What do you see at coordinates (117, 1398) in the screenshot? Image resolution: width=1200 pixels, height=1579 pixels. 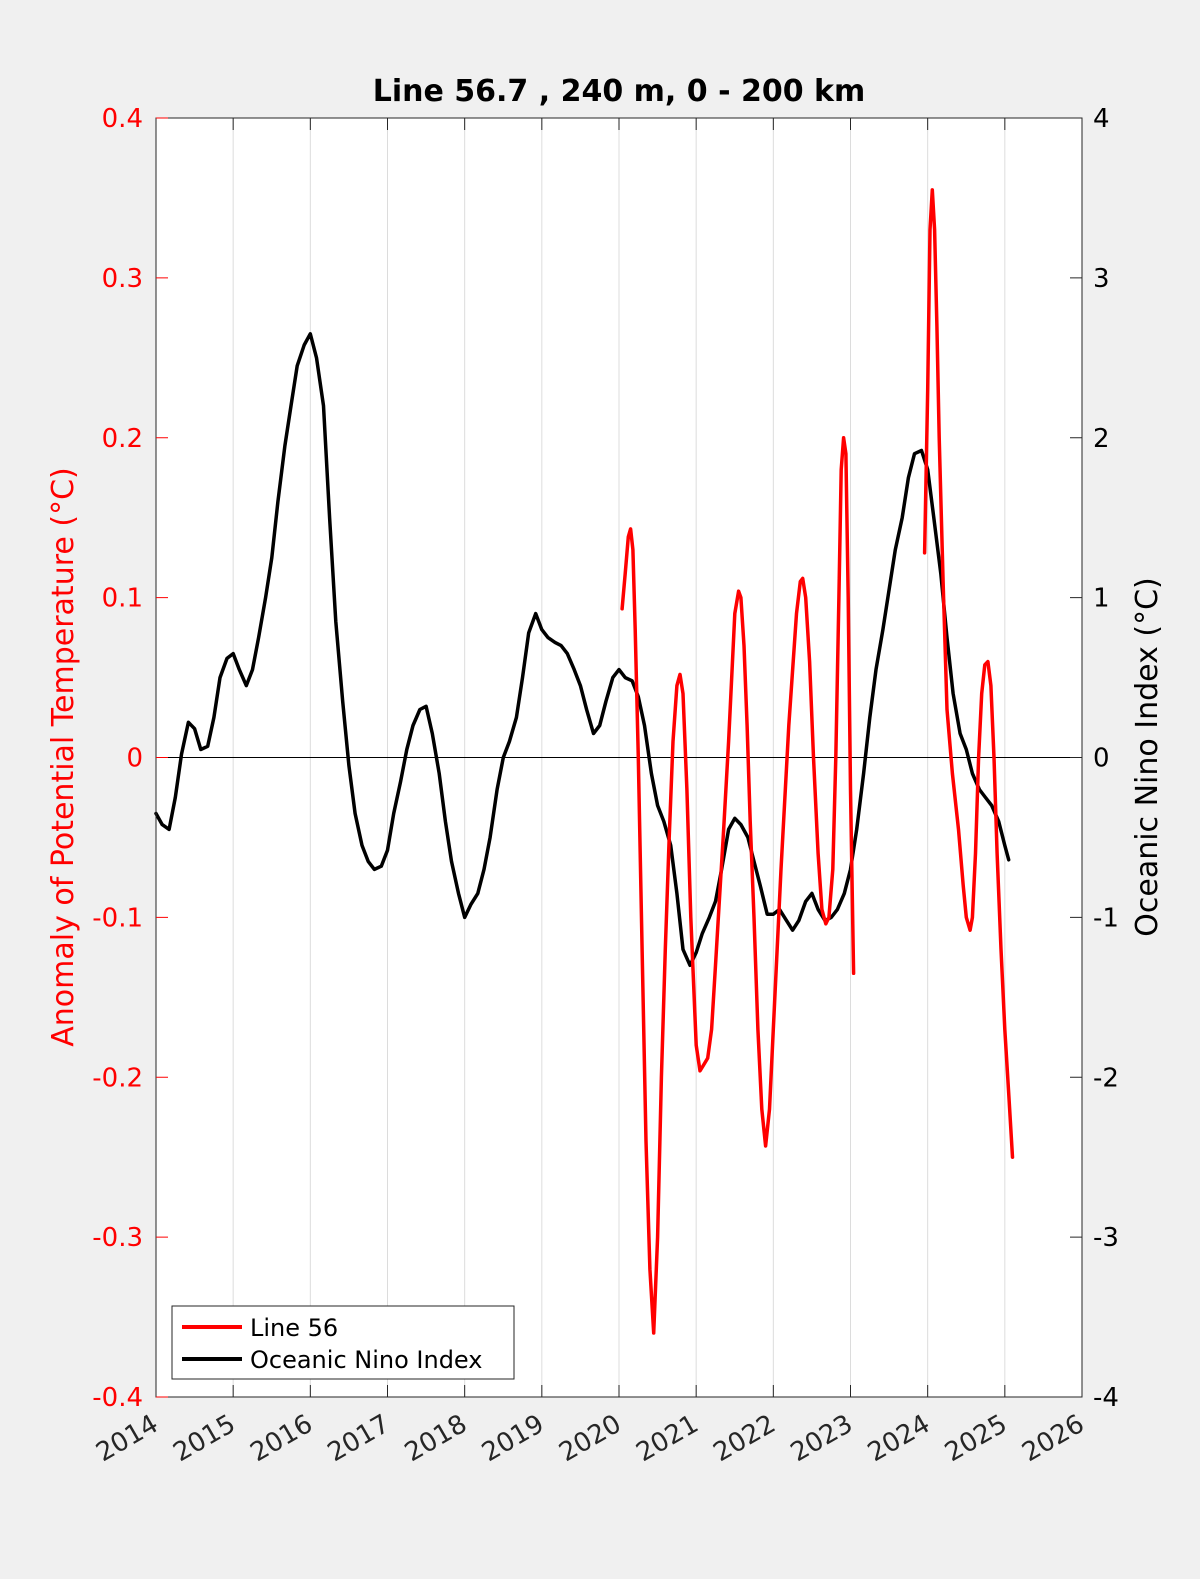 I see `y-left-tick-label--0.4: -0.4` at bounding box center [117, 1398].